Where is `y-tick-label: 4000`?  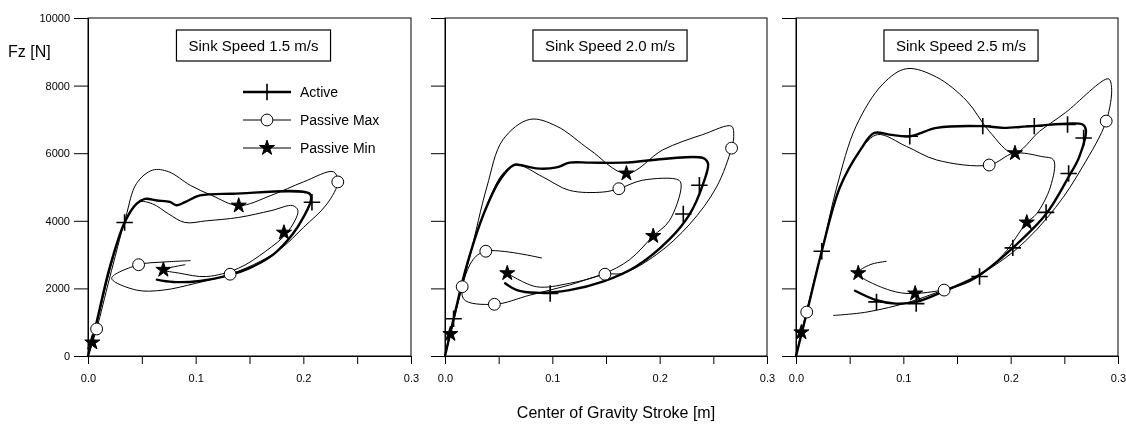 y-tick-label: 4000 is located at coordinates (57, 220).